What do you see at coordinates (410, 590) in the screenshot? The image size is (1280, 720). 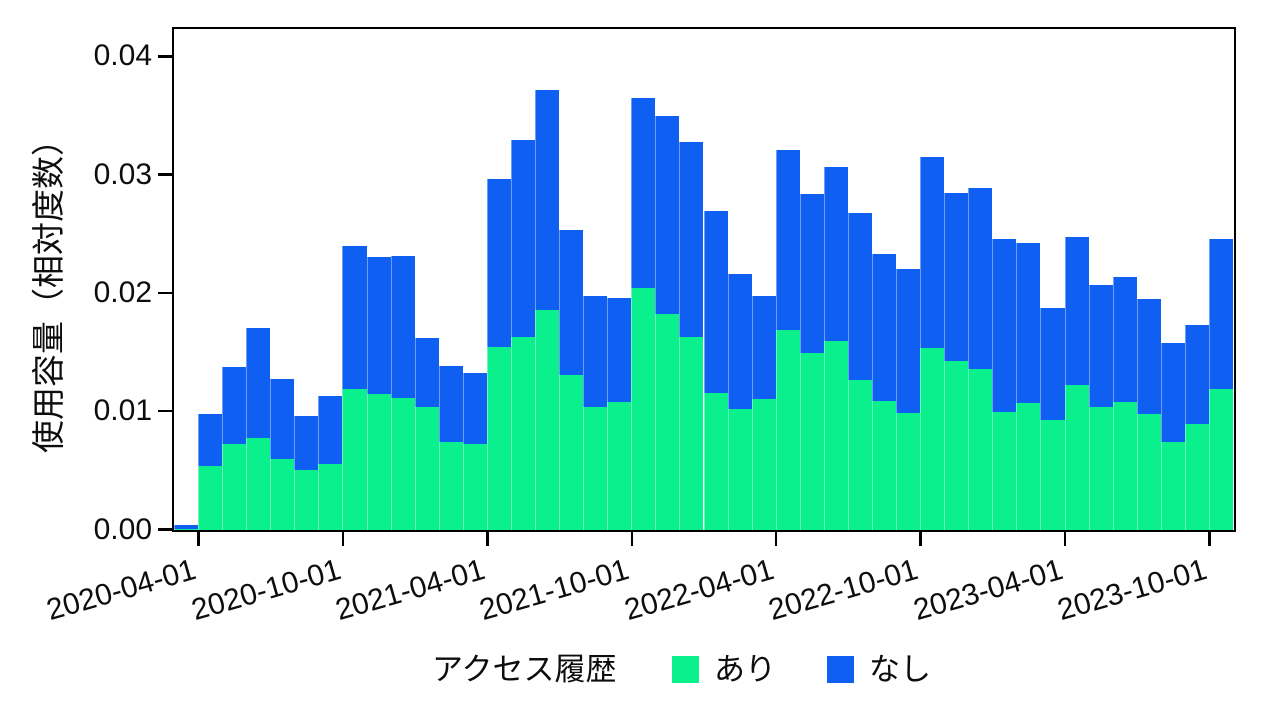 I see `x-tick-label: 2021-04-01` at bounding box center [410, 590].